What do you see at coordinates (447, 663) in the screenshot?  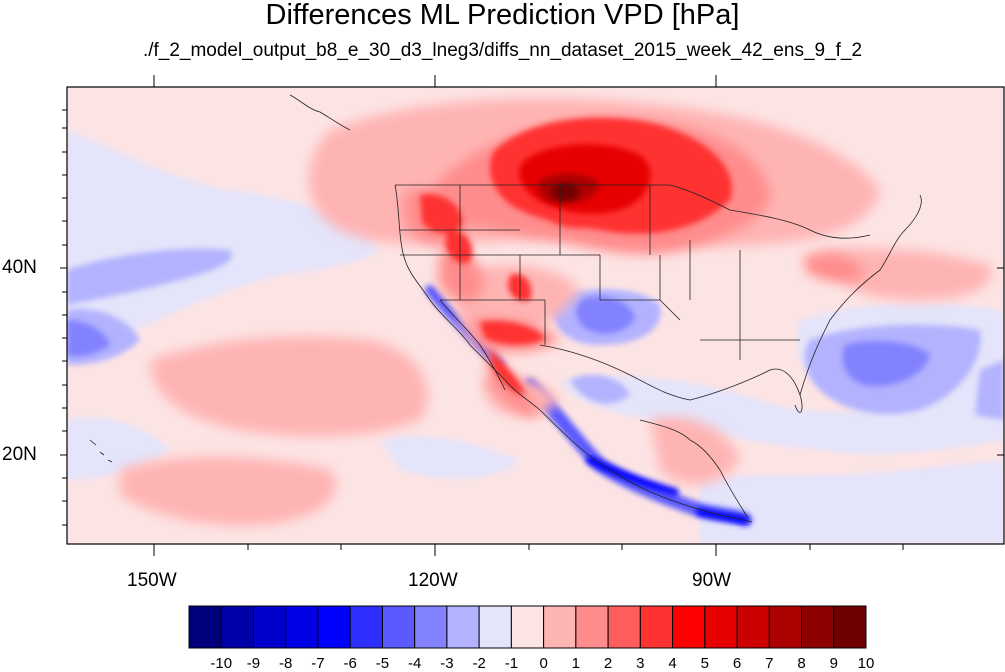 I see `colorbar-tick-label: -3` at bounding box center [447, 663].